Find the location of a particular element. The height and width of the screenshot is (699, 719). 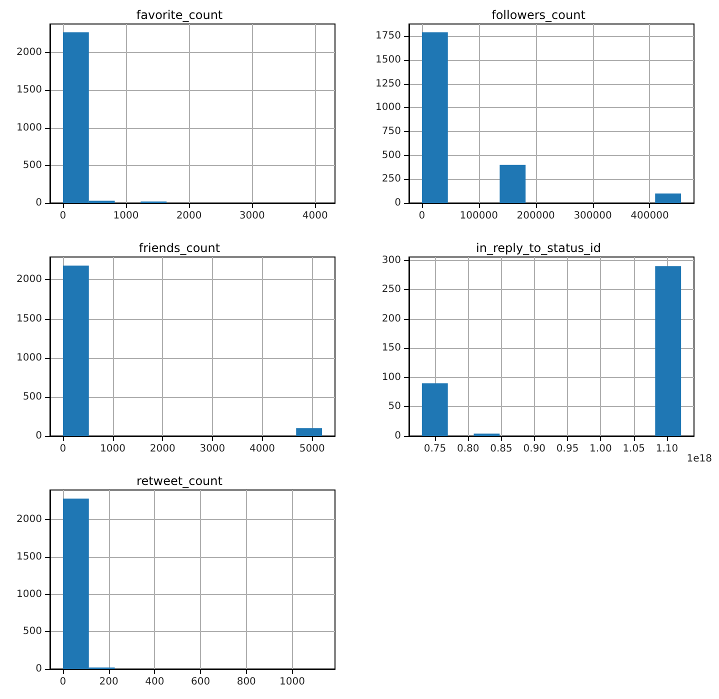

x-tick-label: 200000 is located at coordinates (535, 216).